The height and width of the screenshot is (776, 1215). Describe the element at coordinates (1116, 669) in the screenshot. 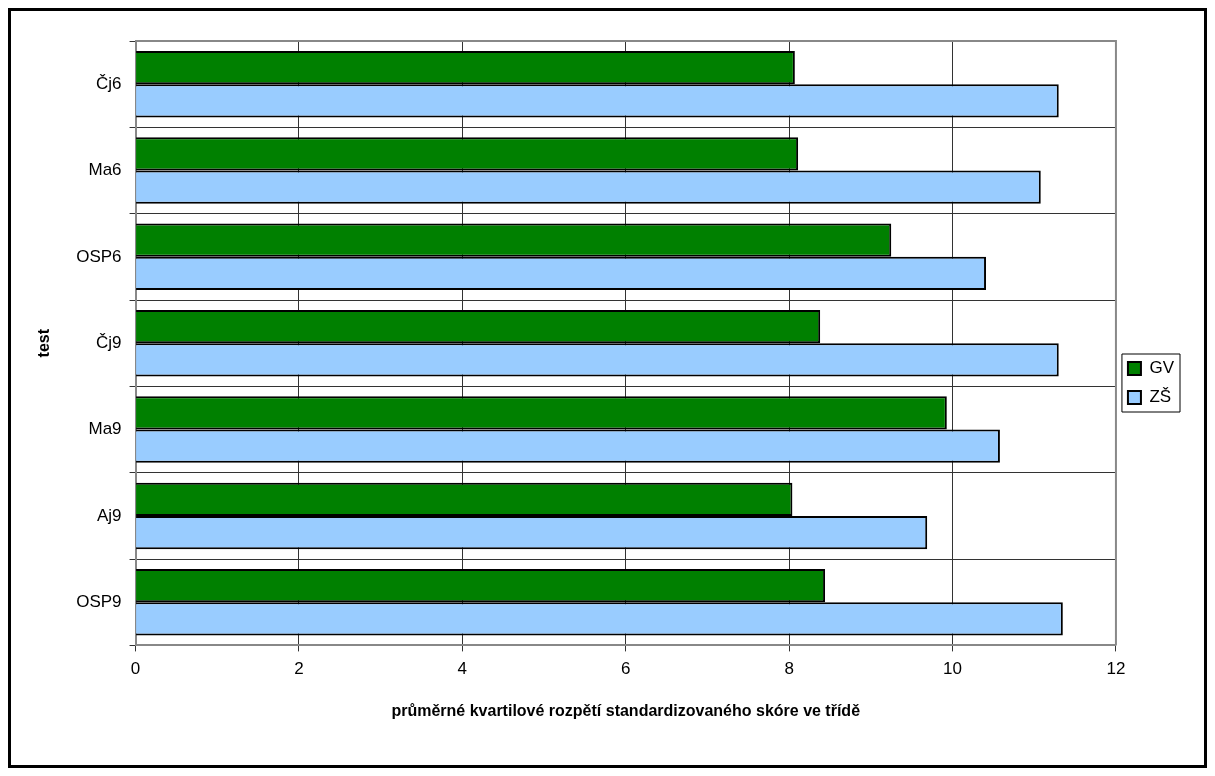

I see `x-tick-label: 12` at that location.